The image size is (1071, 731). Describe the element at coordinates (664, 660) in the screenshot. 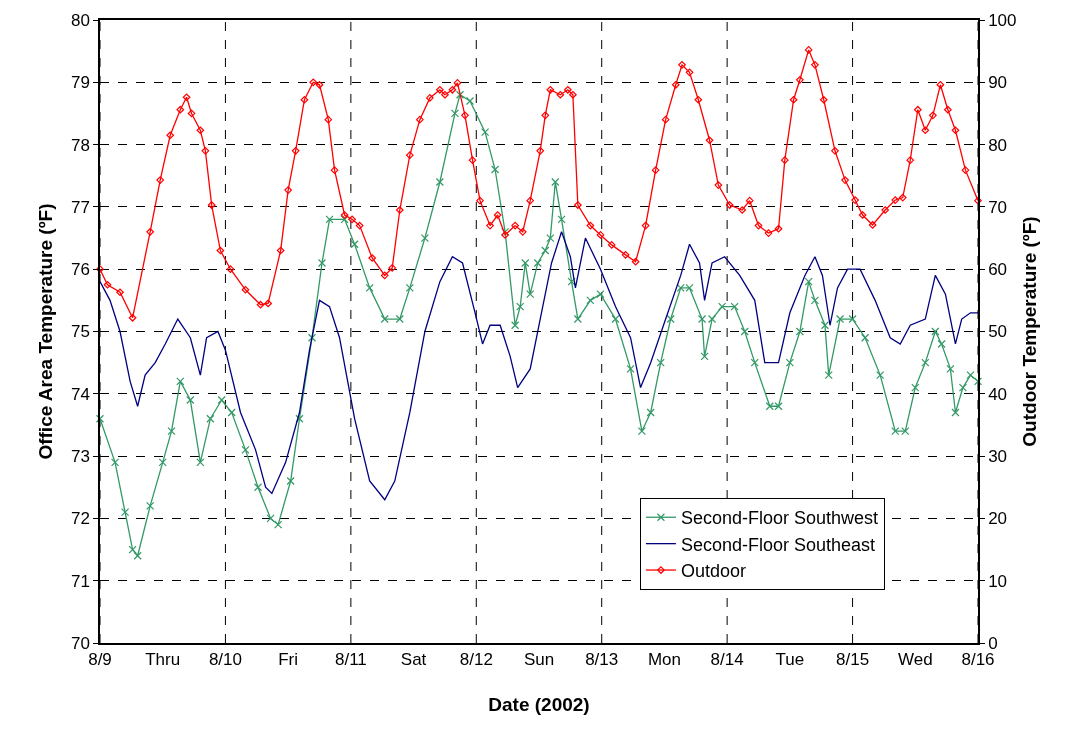

I see `x-tick-label: Mon` at that location.